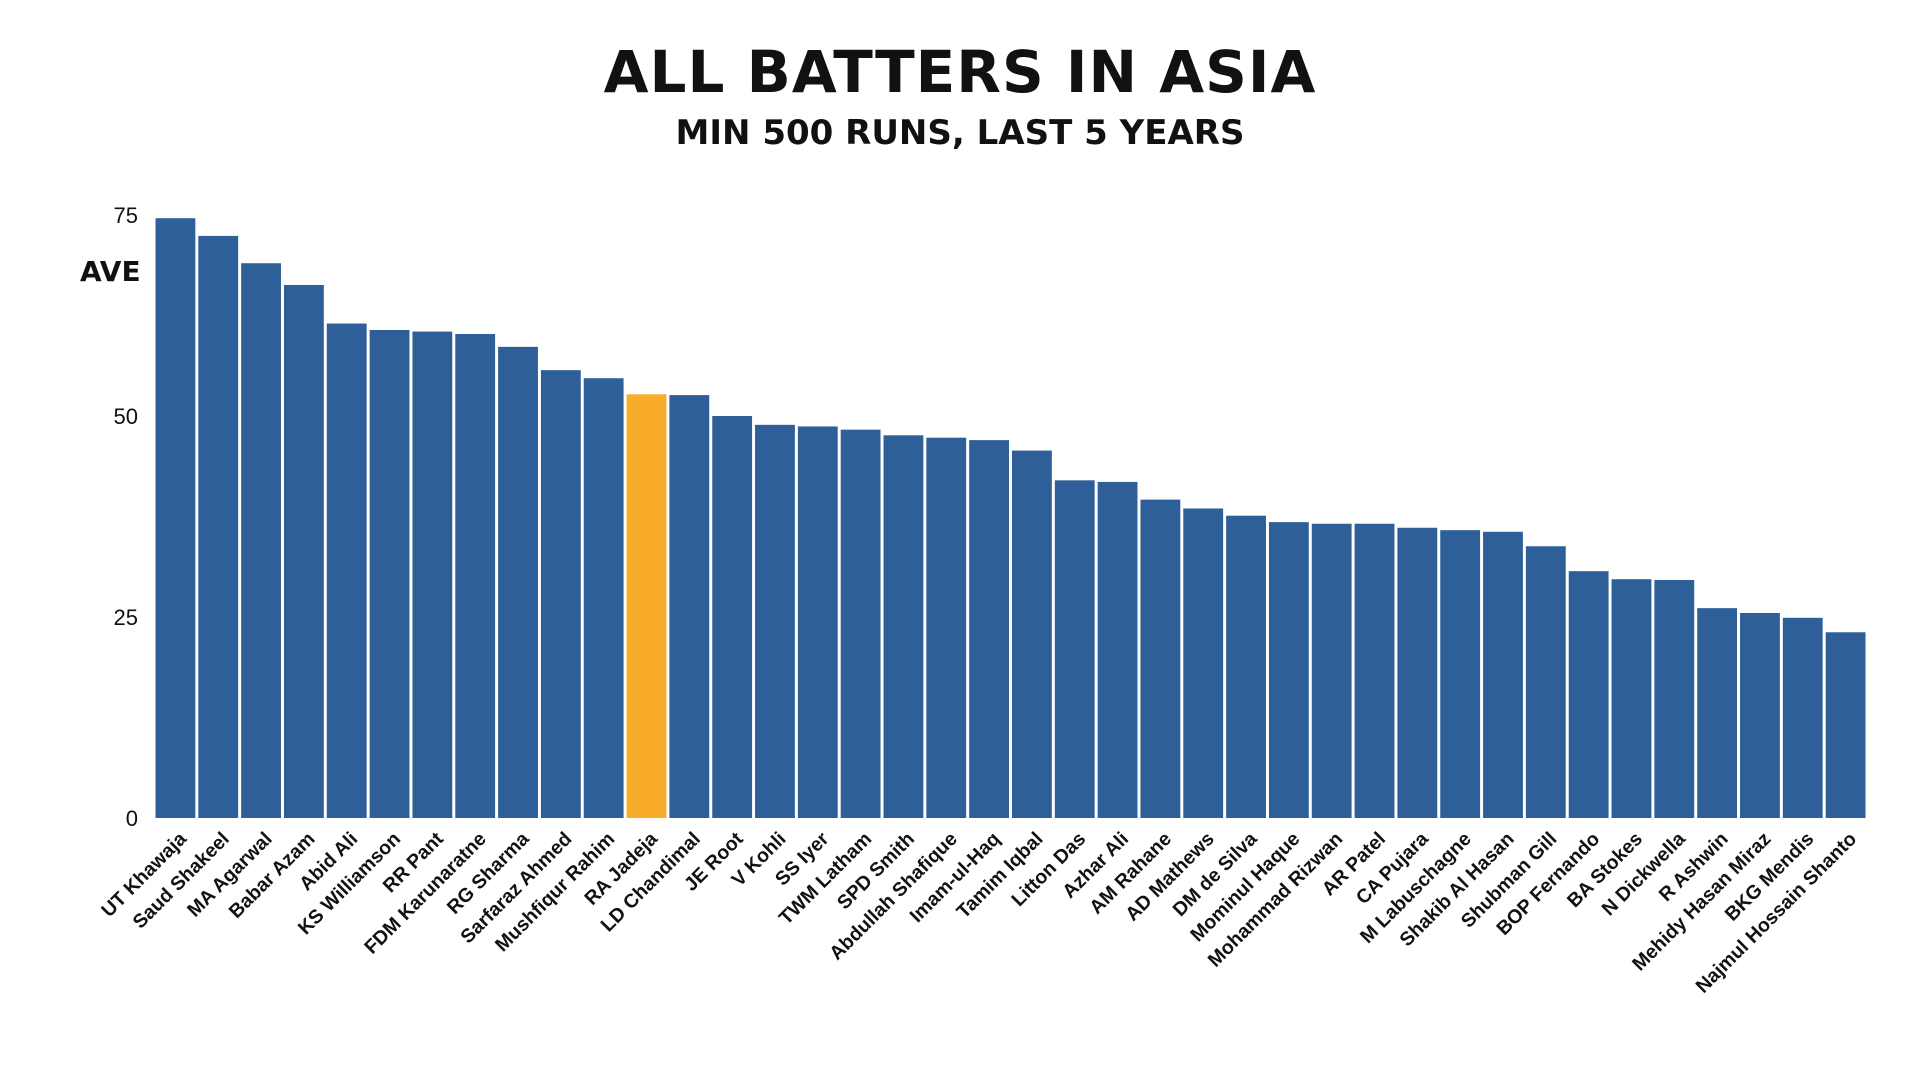 This screenshot has height=1080, width=1920. Describe the element at coordinates (126, 416) in the screenshot. I see `y-tick-label: 50` at that location.